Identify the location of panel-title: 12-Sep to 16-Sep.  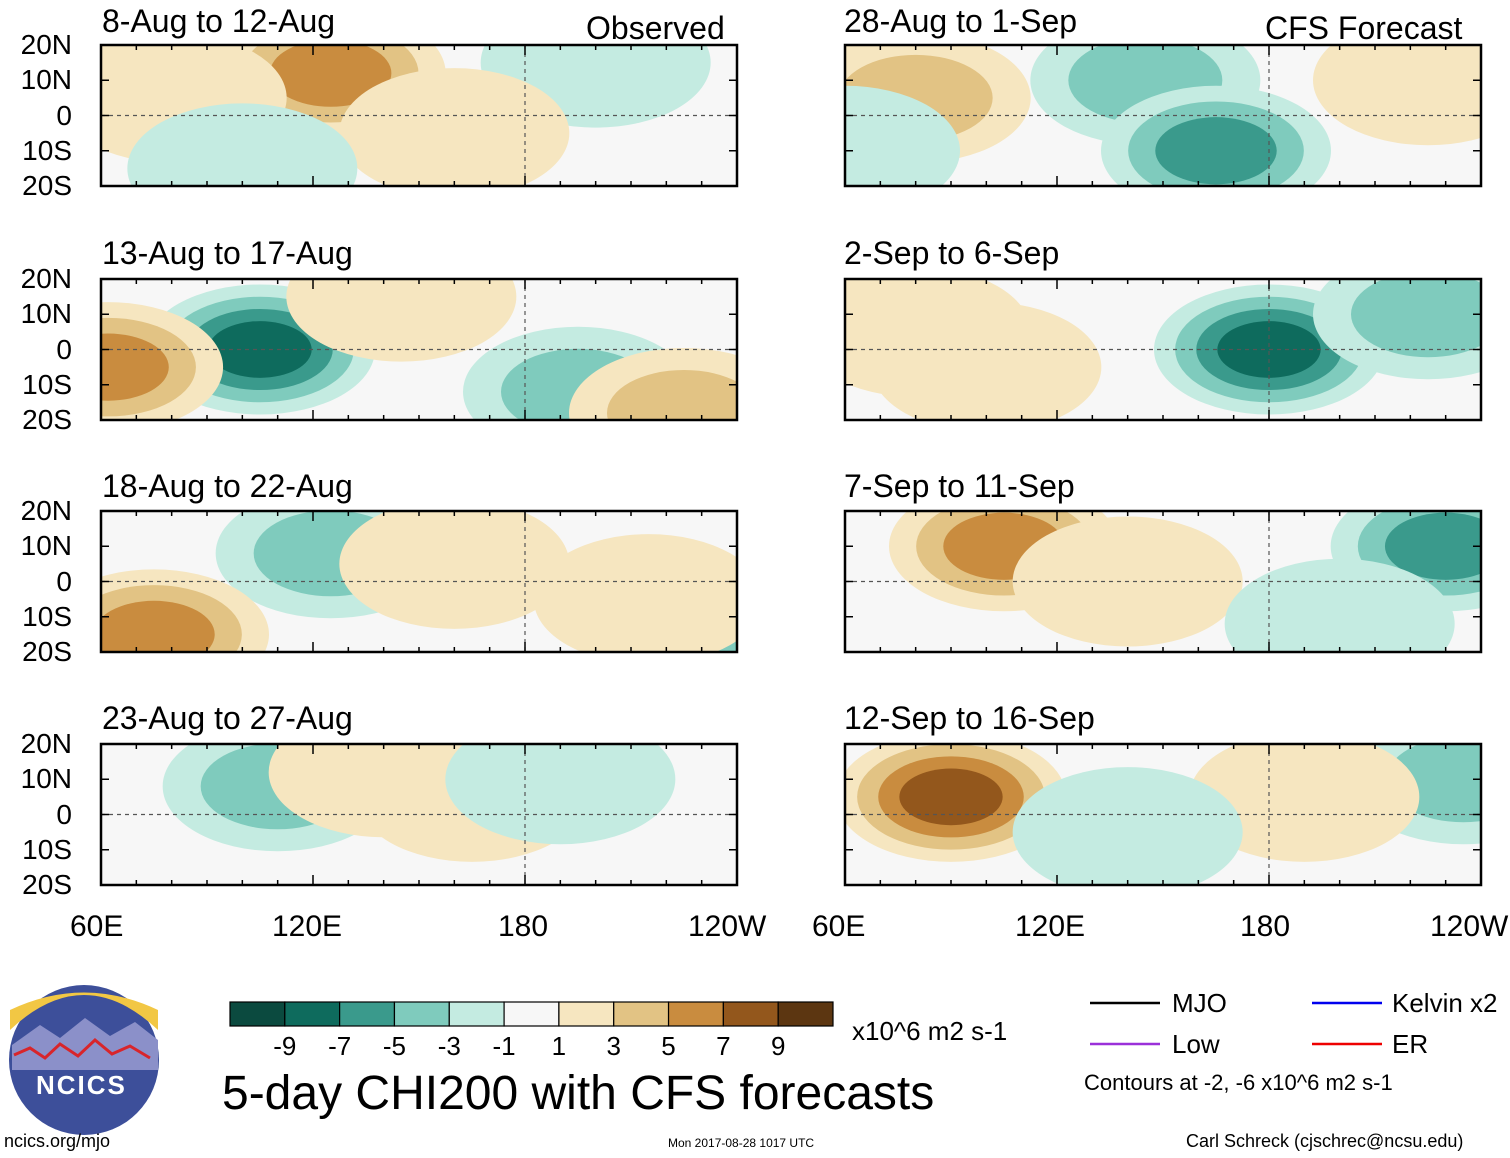
(969, 718).